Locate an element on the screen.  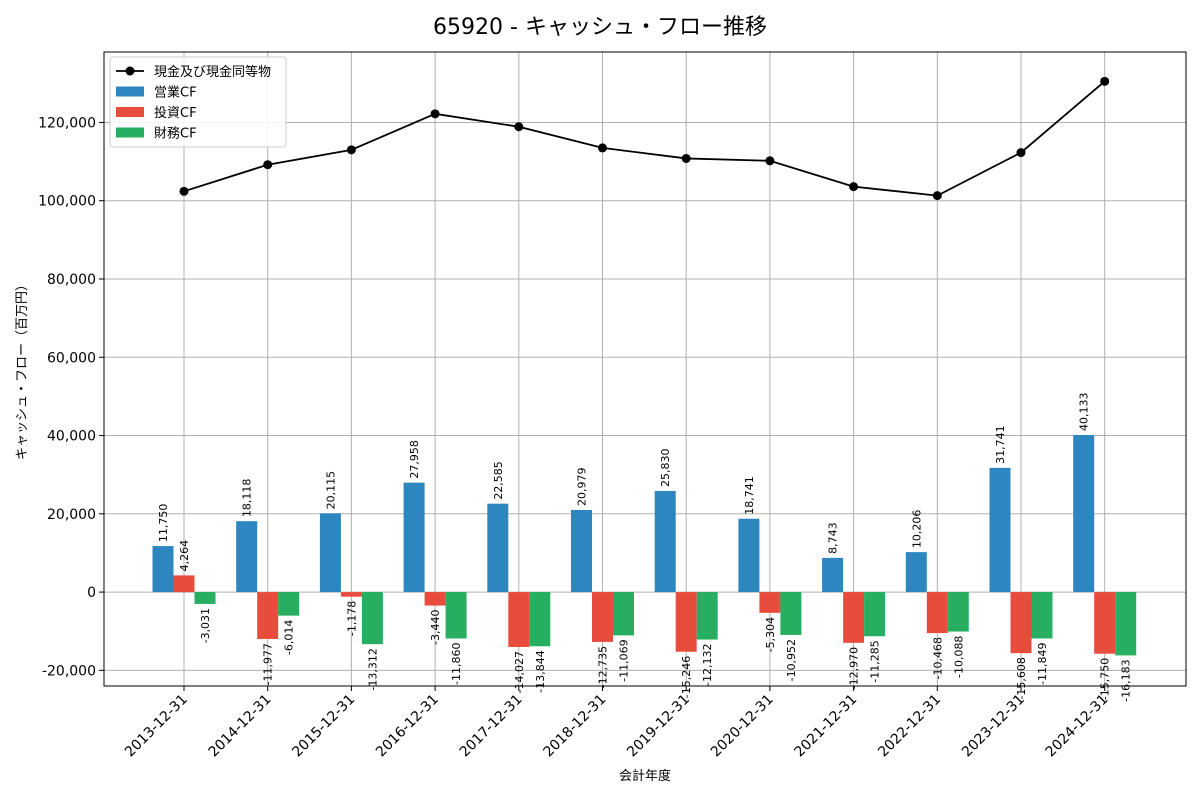
x-axis-label: 会計年度 is located at coordinates (645, 776).